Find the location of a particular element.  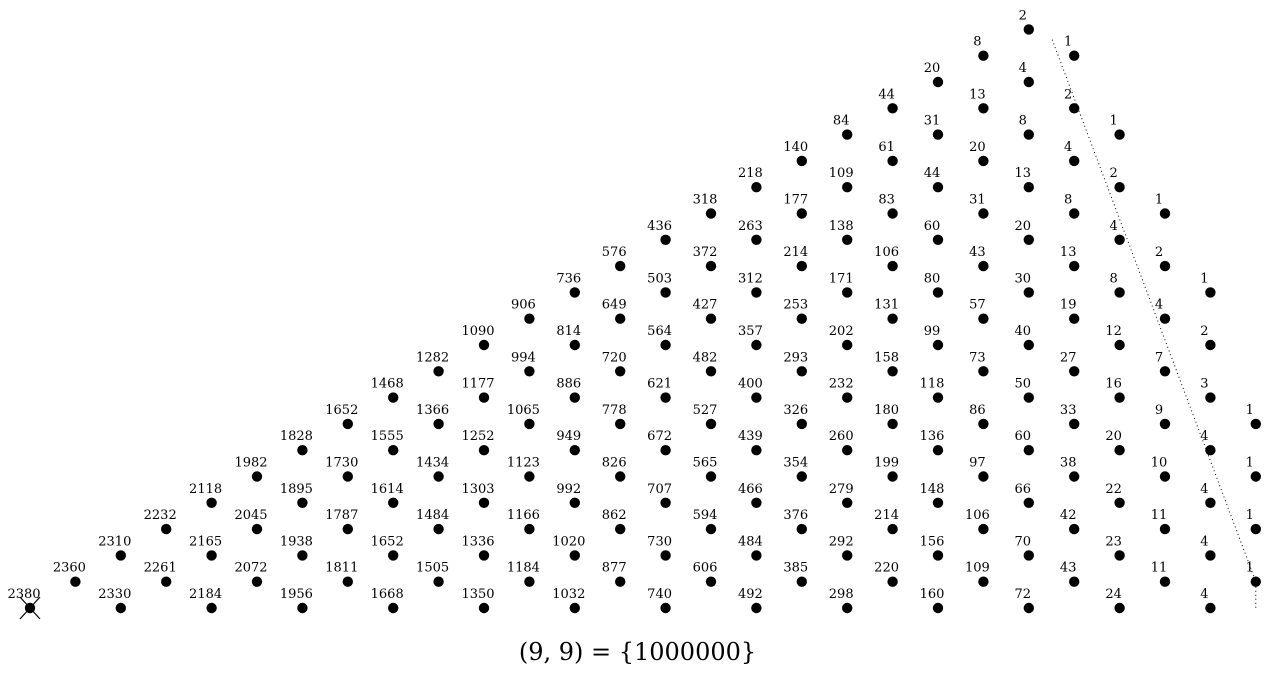

lattice-node: 24 is located at coordinates (1115, 600).